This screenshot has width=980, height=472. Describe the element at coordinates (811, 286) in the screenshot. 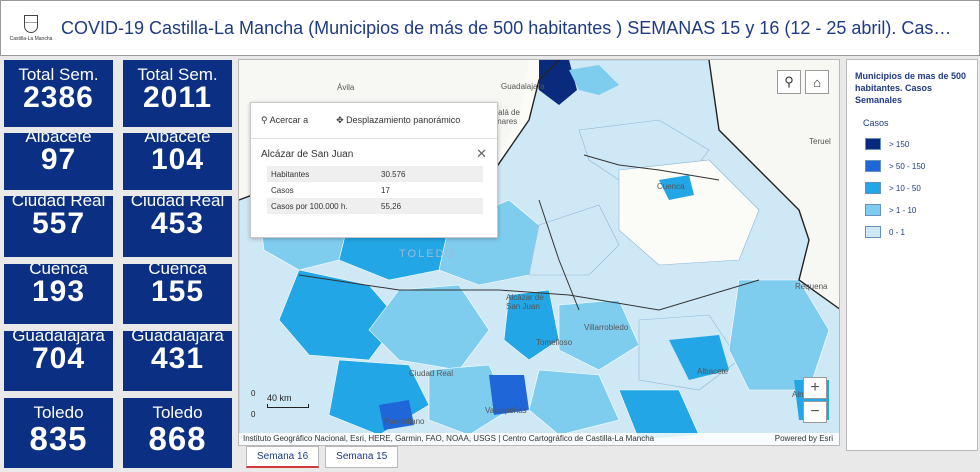

I see `place-label: Requena` at that location.